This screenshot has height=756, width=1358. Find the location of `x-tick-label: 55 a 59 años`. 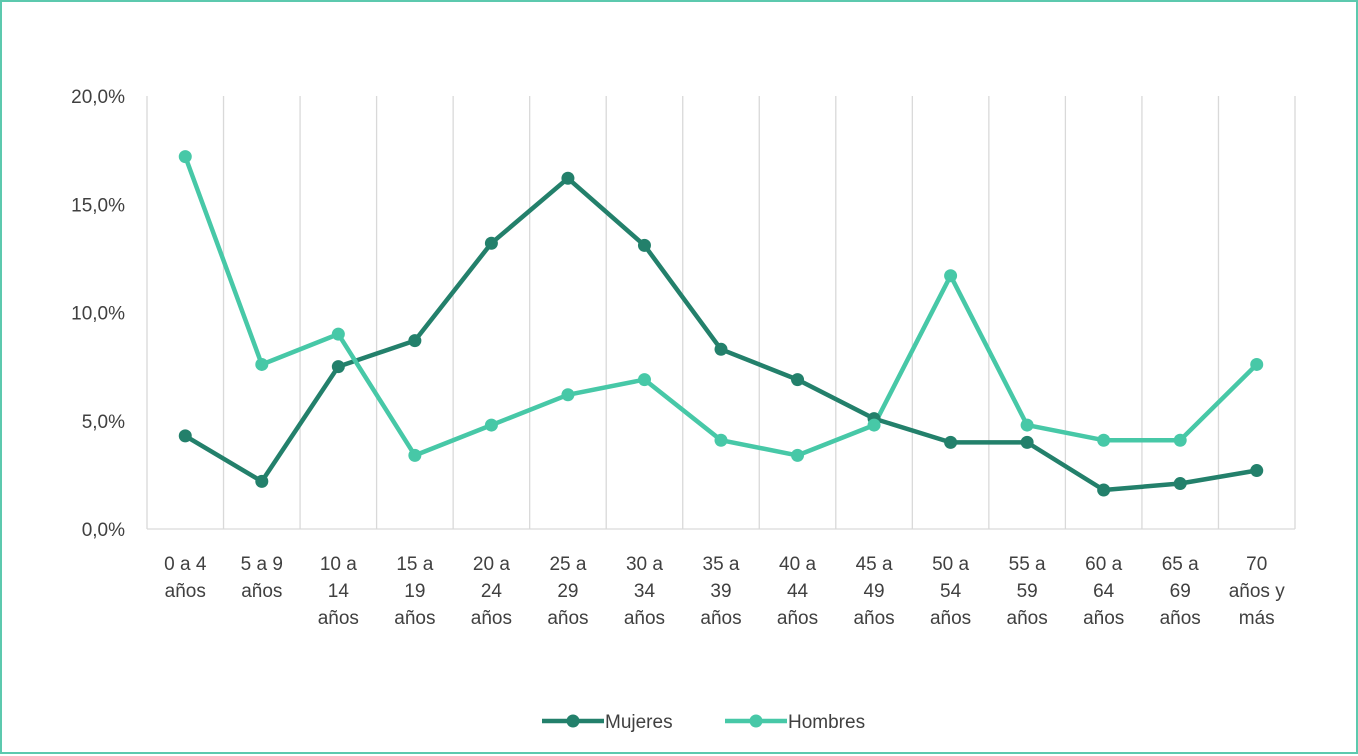

x-tick-label: 55 a 59 años is located at coordinates (1027, 591).